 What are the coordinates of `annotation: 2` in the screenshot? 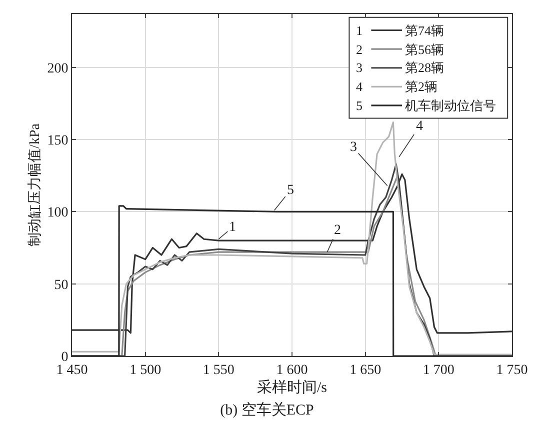 It's located at (337, 230).